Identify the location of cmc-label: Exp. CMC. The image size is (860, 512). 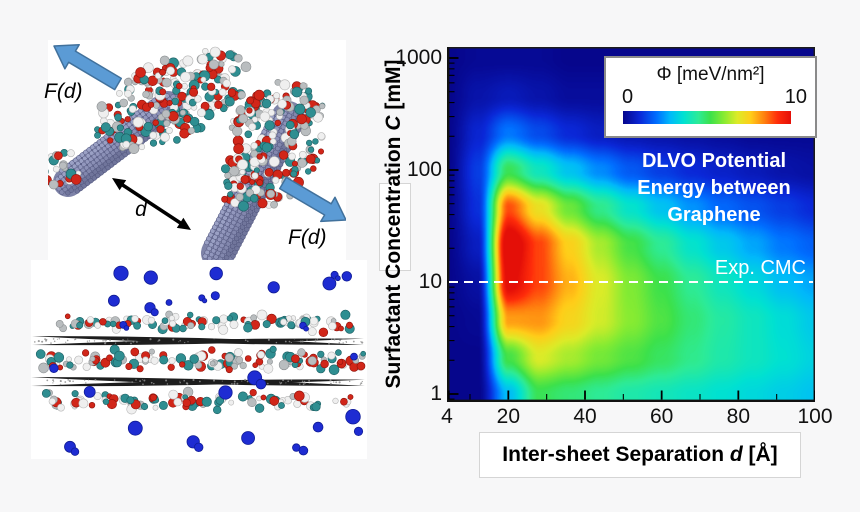
(760, 268).